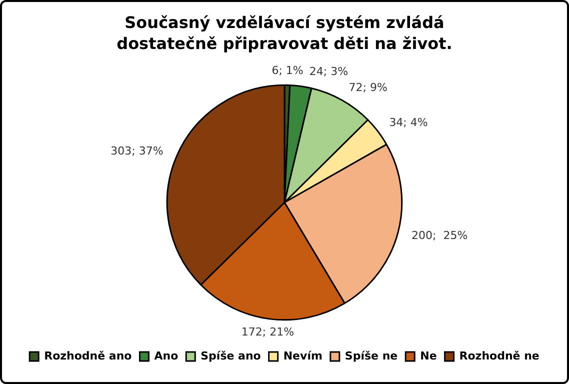 This screenshot has height=384, width=569. What do you see at coordinates (328, 71) in the screenshot?
I see `data-label: 24; 3%` at bounding box center [328, 71].